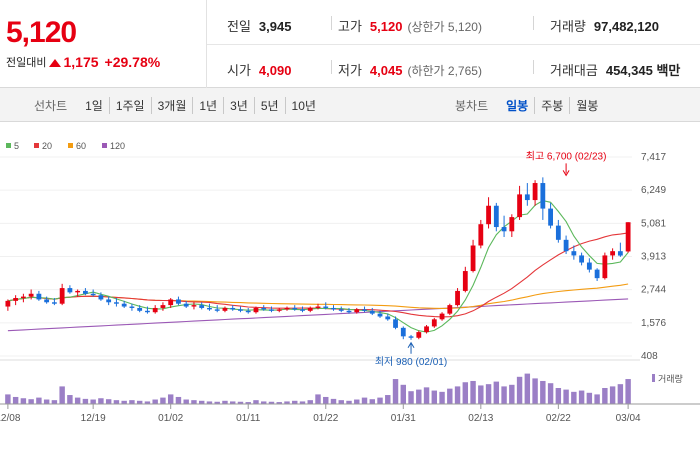 This screenshot has width=700, height=450. What do you see at coordinates (93, 418) in the screenshot?
I see `x-tick-label: 12/19` at bounding box center [93, 418].